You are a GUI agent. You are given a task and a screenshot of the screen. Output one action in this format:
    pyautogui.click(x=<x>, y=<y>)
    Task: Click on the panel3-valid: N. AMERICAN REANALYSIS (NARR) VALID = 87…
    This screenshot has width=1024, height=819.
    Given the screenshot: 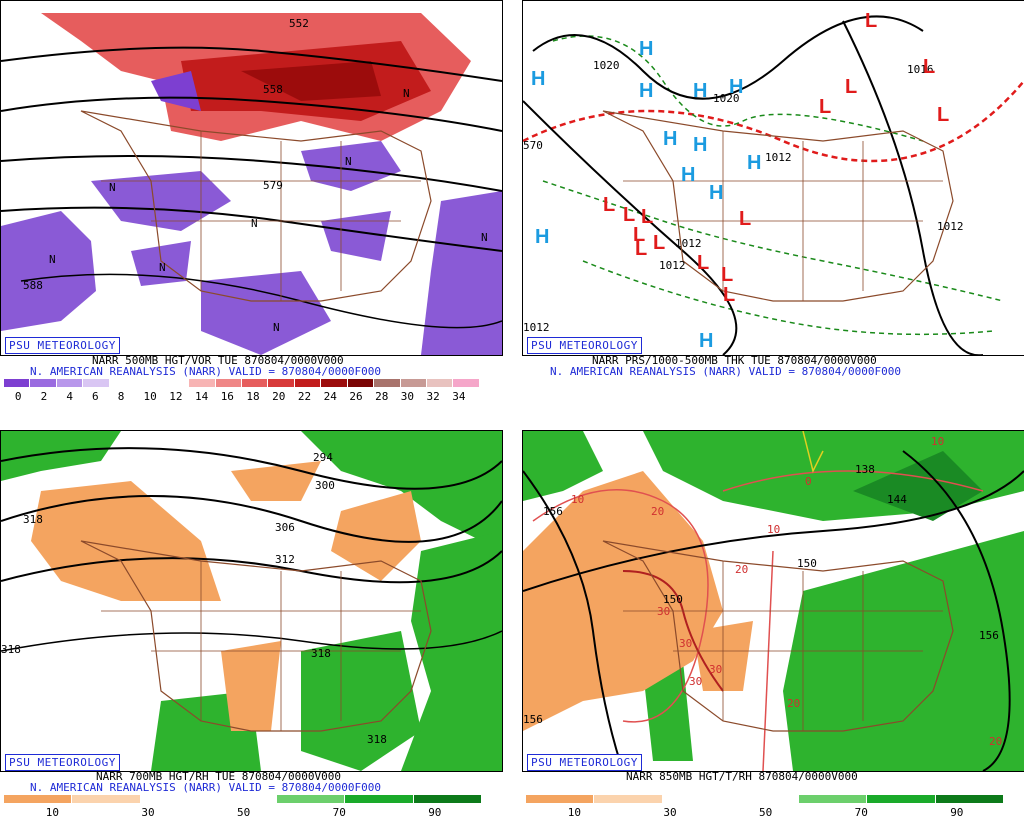 What is the action you would take?
    pyautogui.click(x=205, y=787)
    